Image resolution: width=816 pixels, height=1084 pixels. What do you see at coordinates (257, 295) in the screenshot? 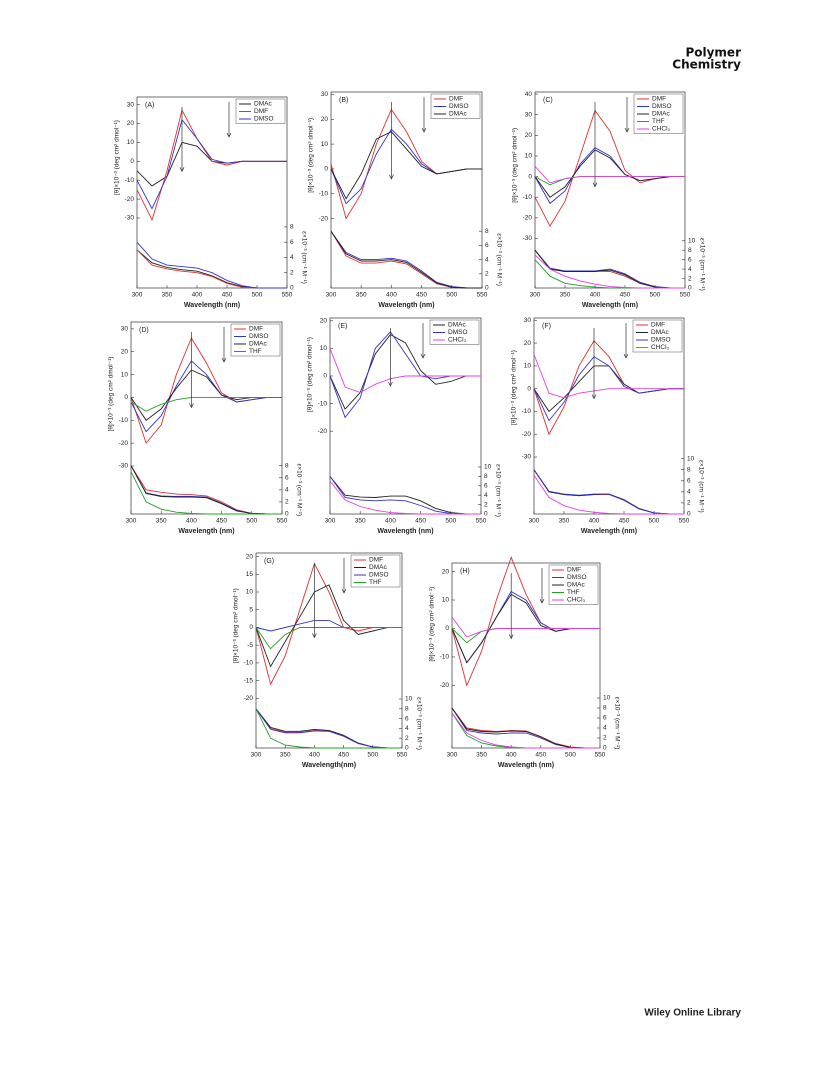
I see `x-tick-label: 500` at bounding box center [257, 295].